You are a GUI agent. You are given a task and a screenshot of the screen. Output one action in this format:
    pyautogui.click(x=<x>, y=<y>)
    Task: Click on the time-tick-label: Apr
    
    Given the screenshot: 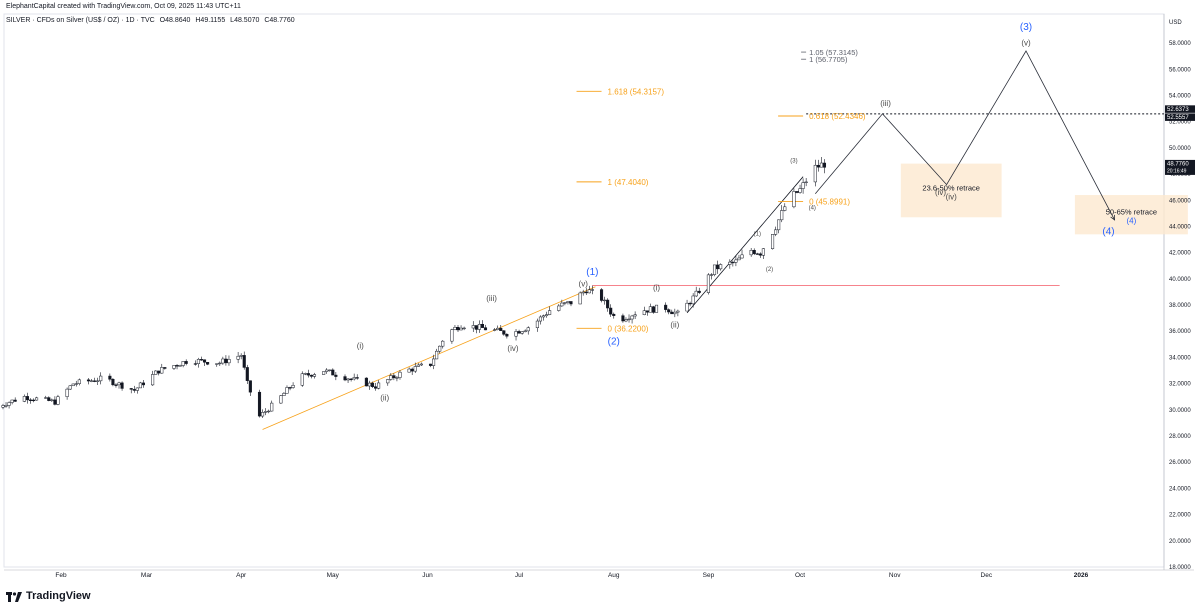 What is the action you would take?
    pyautogui.click(x=241, y=575)
    